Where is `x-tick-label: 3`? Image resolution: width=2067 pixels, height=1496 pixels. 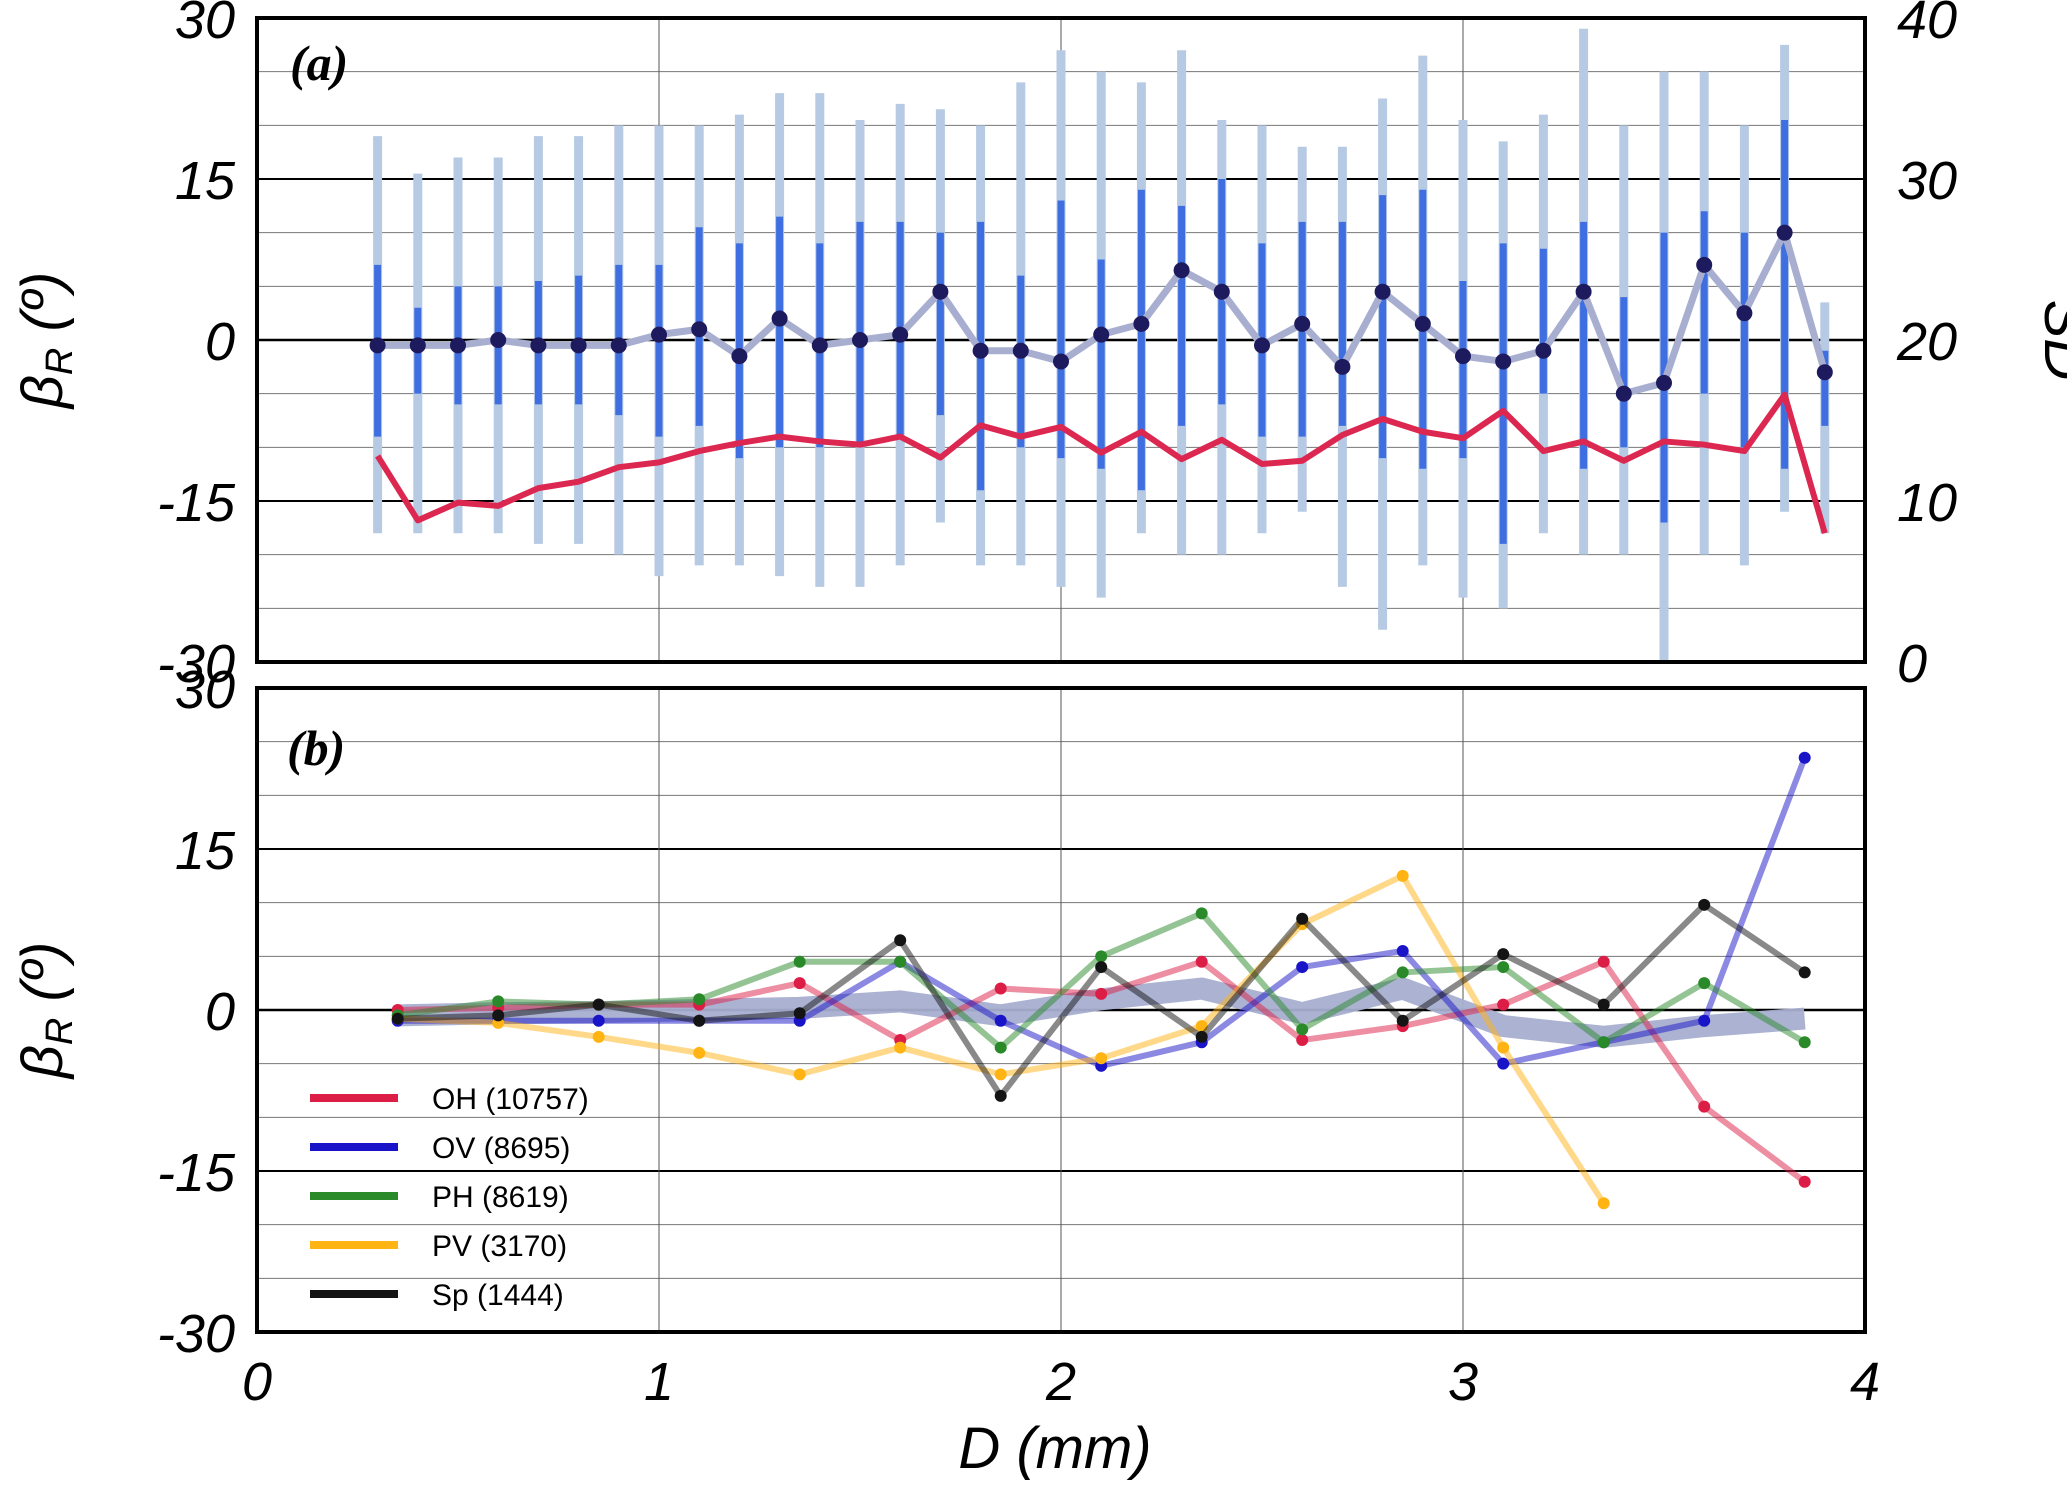
x-tick-label: 3 is located at coordinates (1463, 1382).